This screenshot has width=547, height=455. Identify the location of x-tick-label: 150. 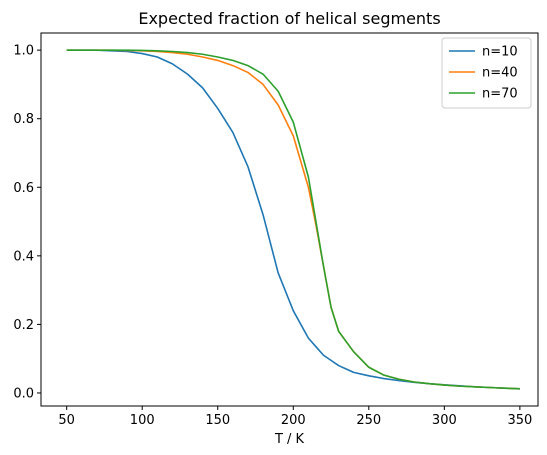
(217, 420).